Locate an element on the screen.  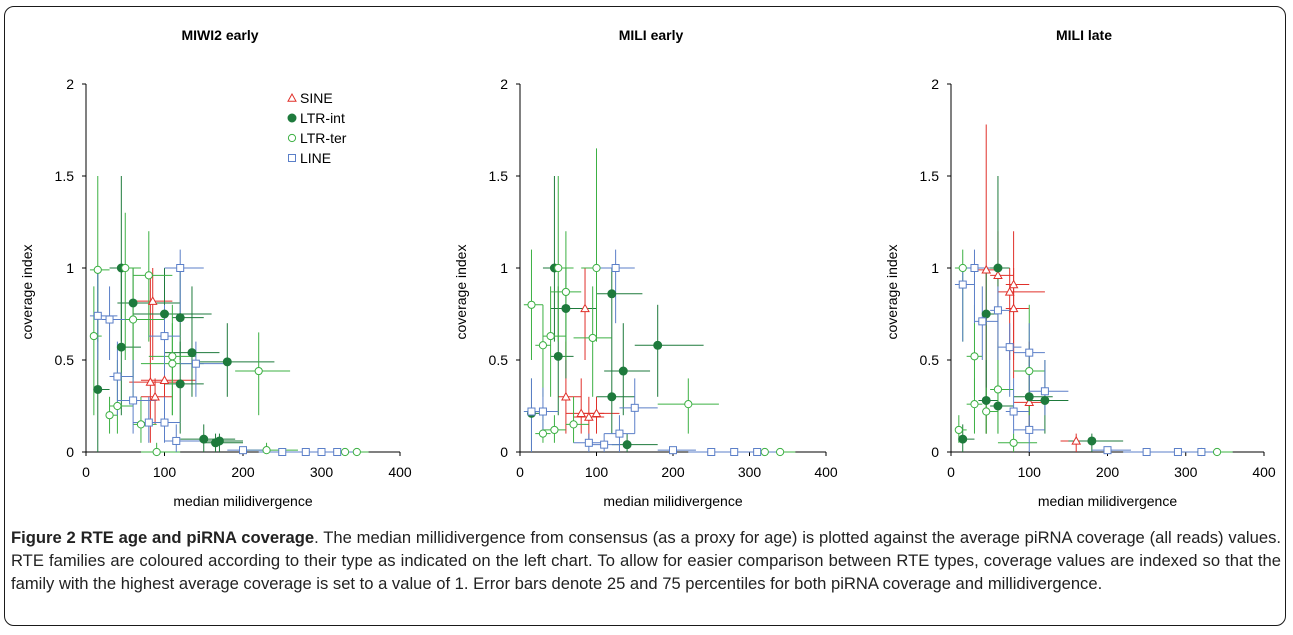
x-tick-label: 300 is located at coordinates (1186, 472).